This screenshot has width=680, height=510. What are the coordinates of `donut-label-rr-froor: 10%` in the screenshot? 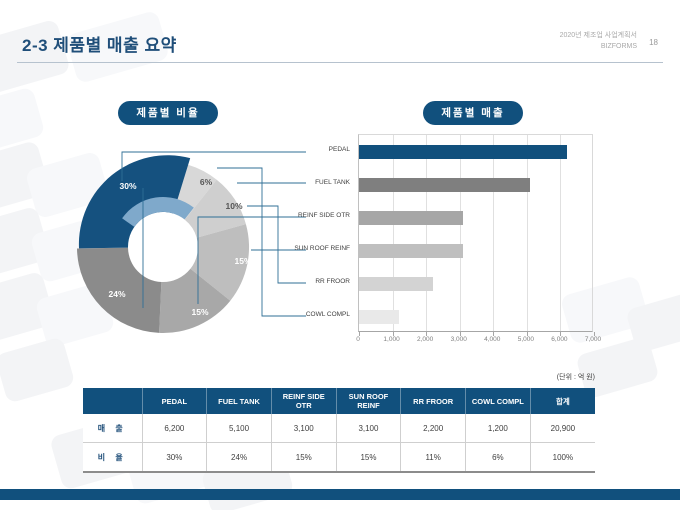 It's located at (233, 206).